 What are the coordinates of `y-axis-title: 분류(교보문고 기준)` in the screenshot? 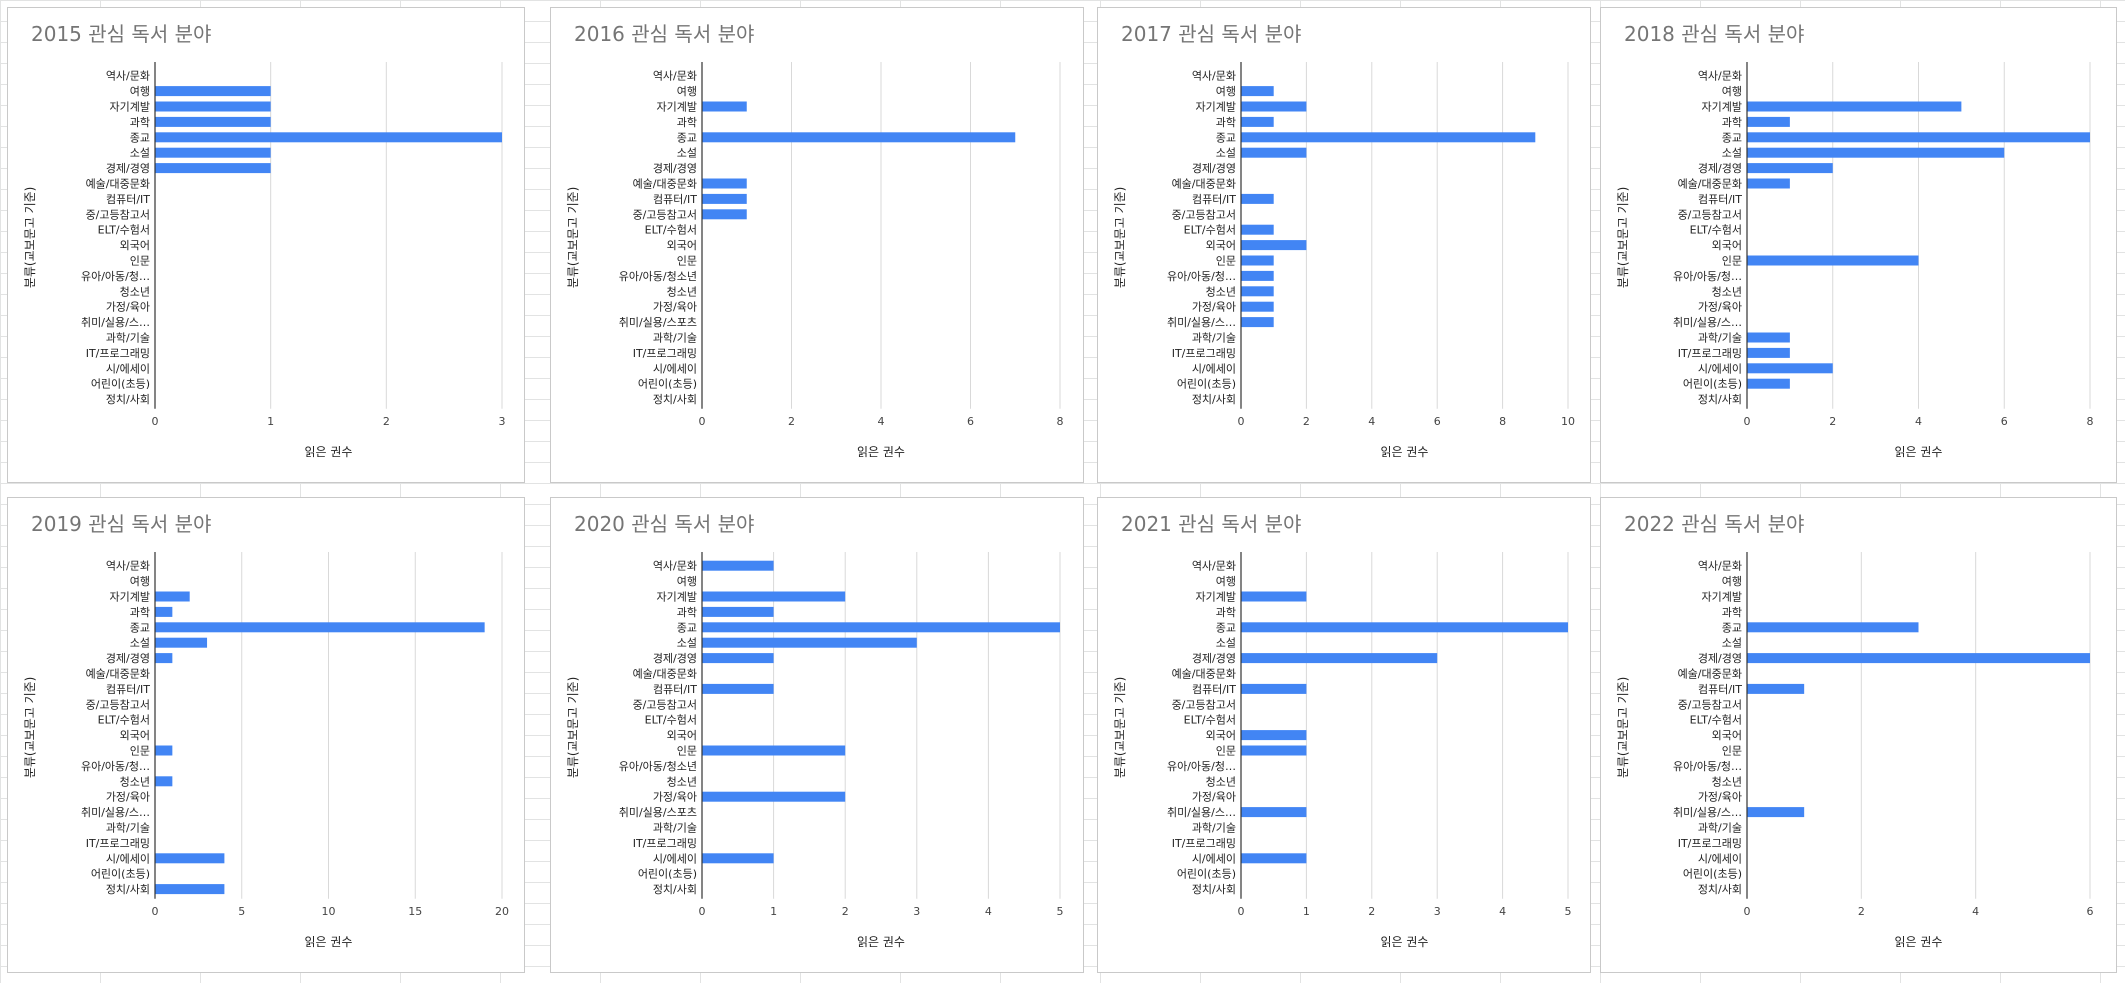 It's located at (573, 728).